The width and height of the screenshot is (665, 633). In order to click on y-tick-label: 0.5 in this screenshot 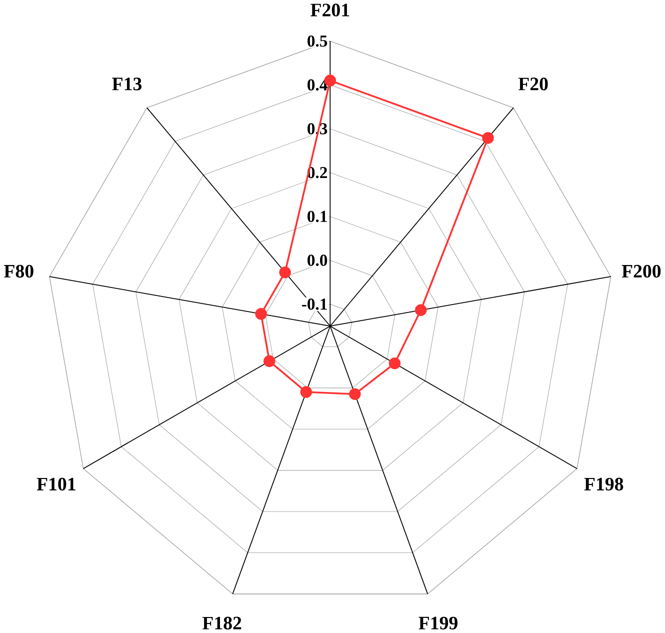, I will do `click(318, 41)`.